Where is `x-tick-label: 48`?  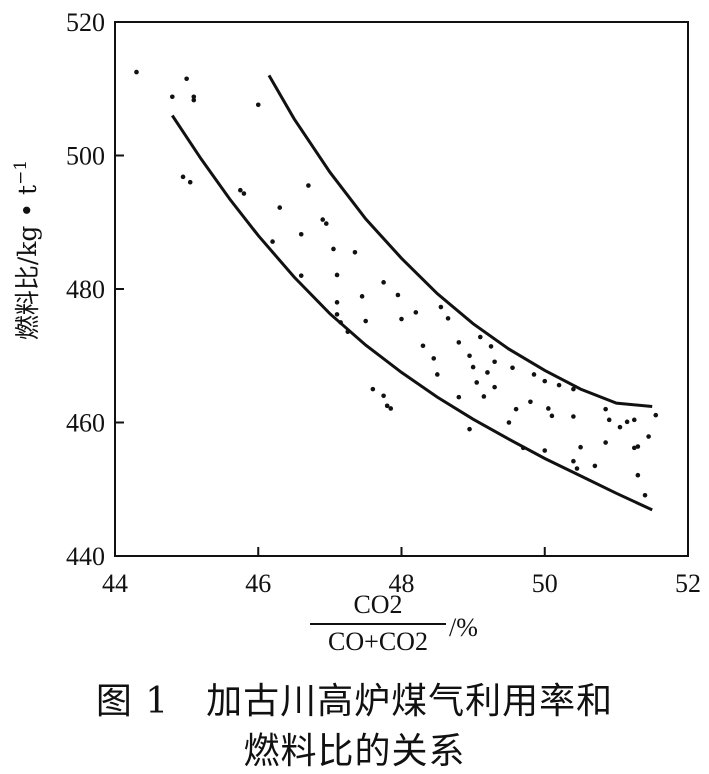
x-tick-label: 48 is located at coordinates (402, 583).